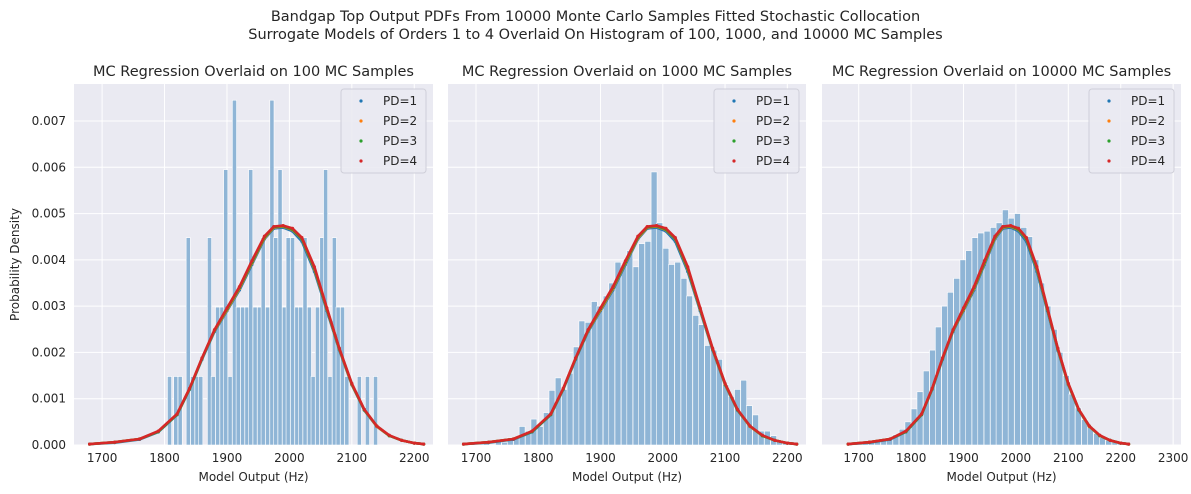 Image resolution: width=1191 pixels, height=494 pixels. Describe the element at coordinates (1173, 458) in the screenshot. I see `x-tick-label: 2300` at that location.